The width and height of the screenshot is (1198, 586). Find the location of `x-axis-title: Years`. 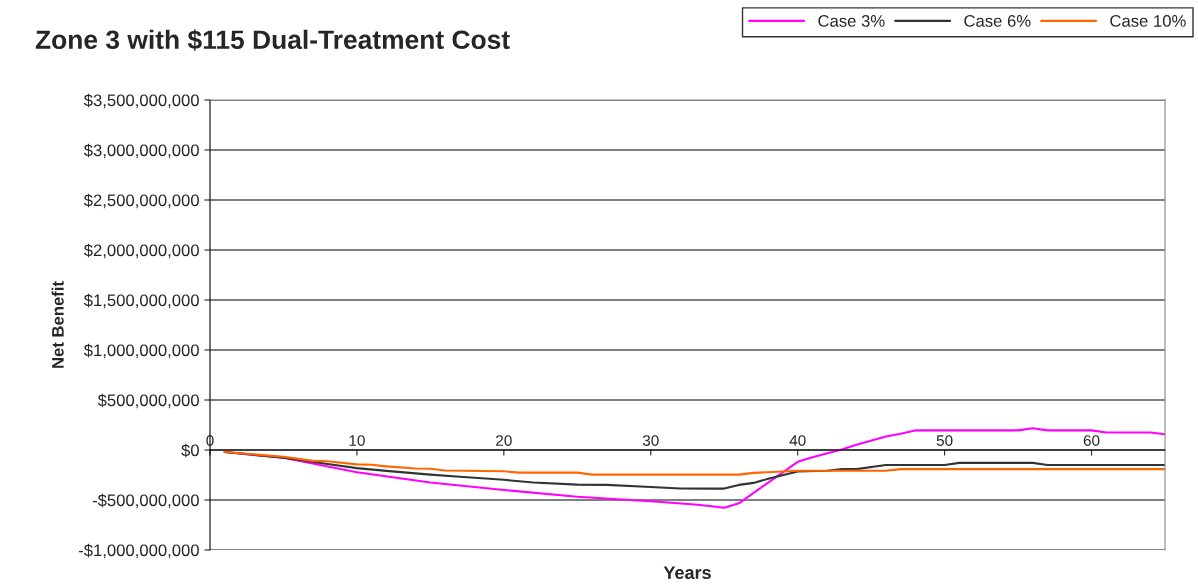

x-axis-title: Years is located at coordinates (687, 573).